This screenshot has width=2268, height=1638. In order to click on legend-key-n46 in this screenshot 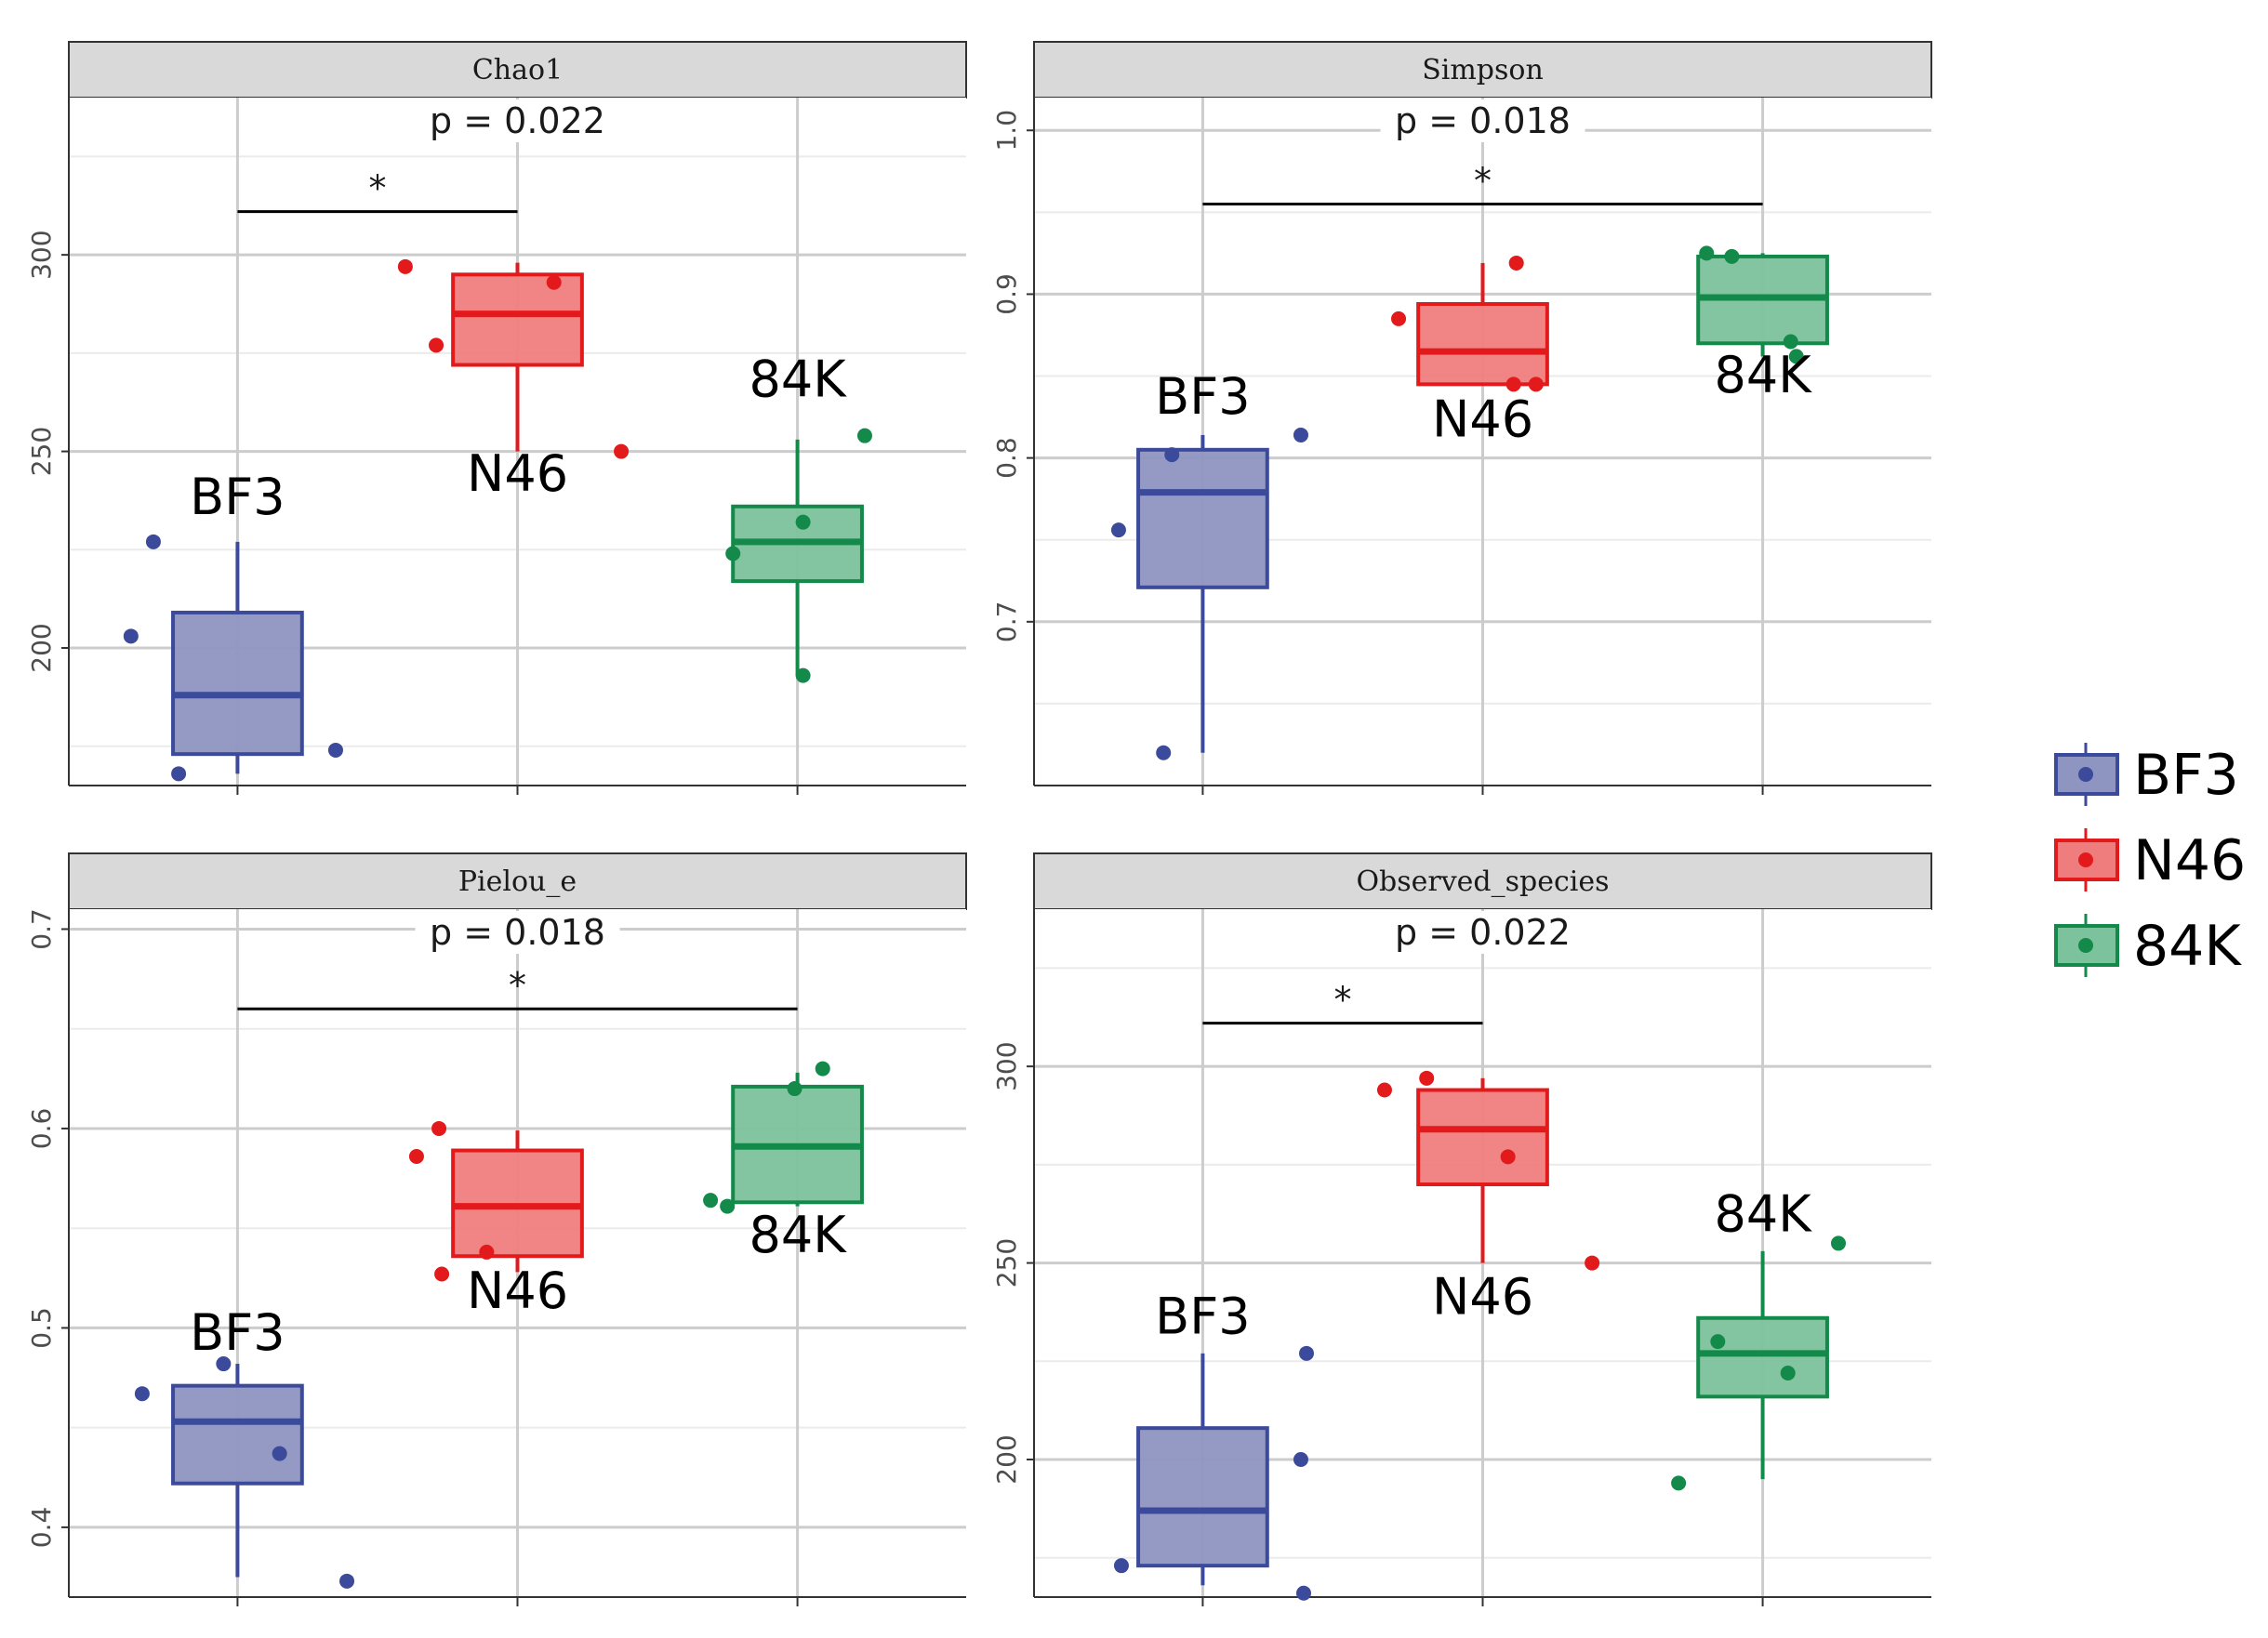, I will do `click(2086, 860)`.